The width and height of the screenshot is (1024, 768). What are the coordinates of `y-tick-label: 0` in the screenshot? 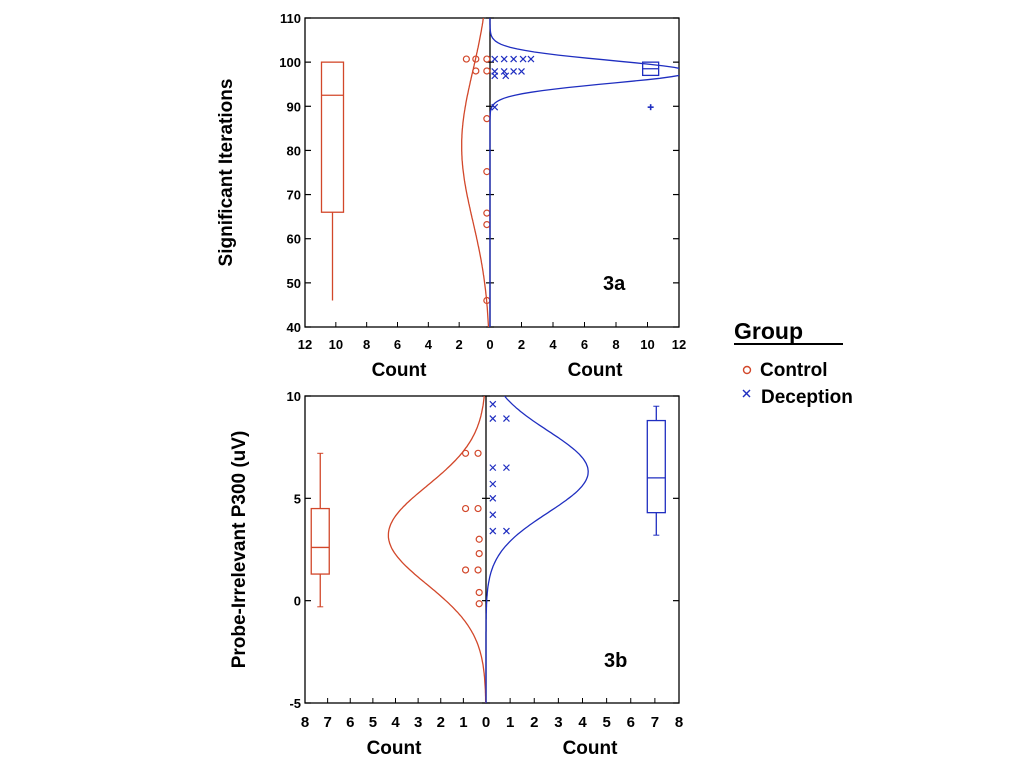 It's located at (297, 601).